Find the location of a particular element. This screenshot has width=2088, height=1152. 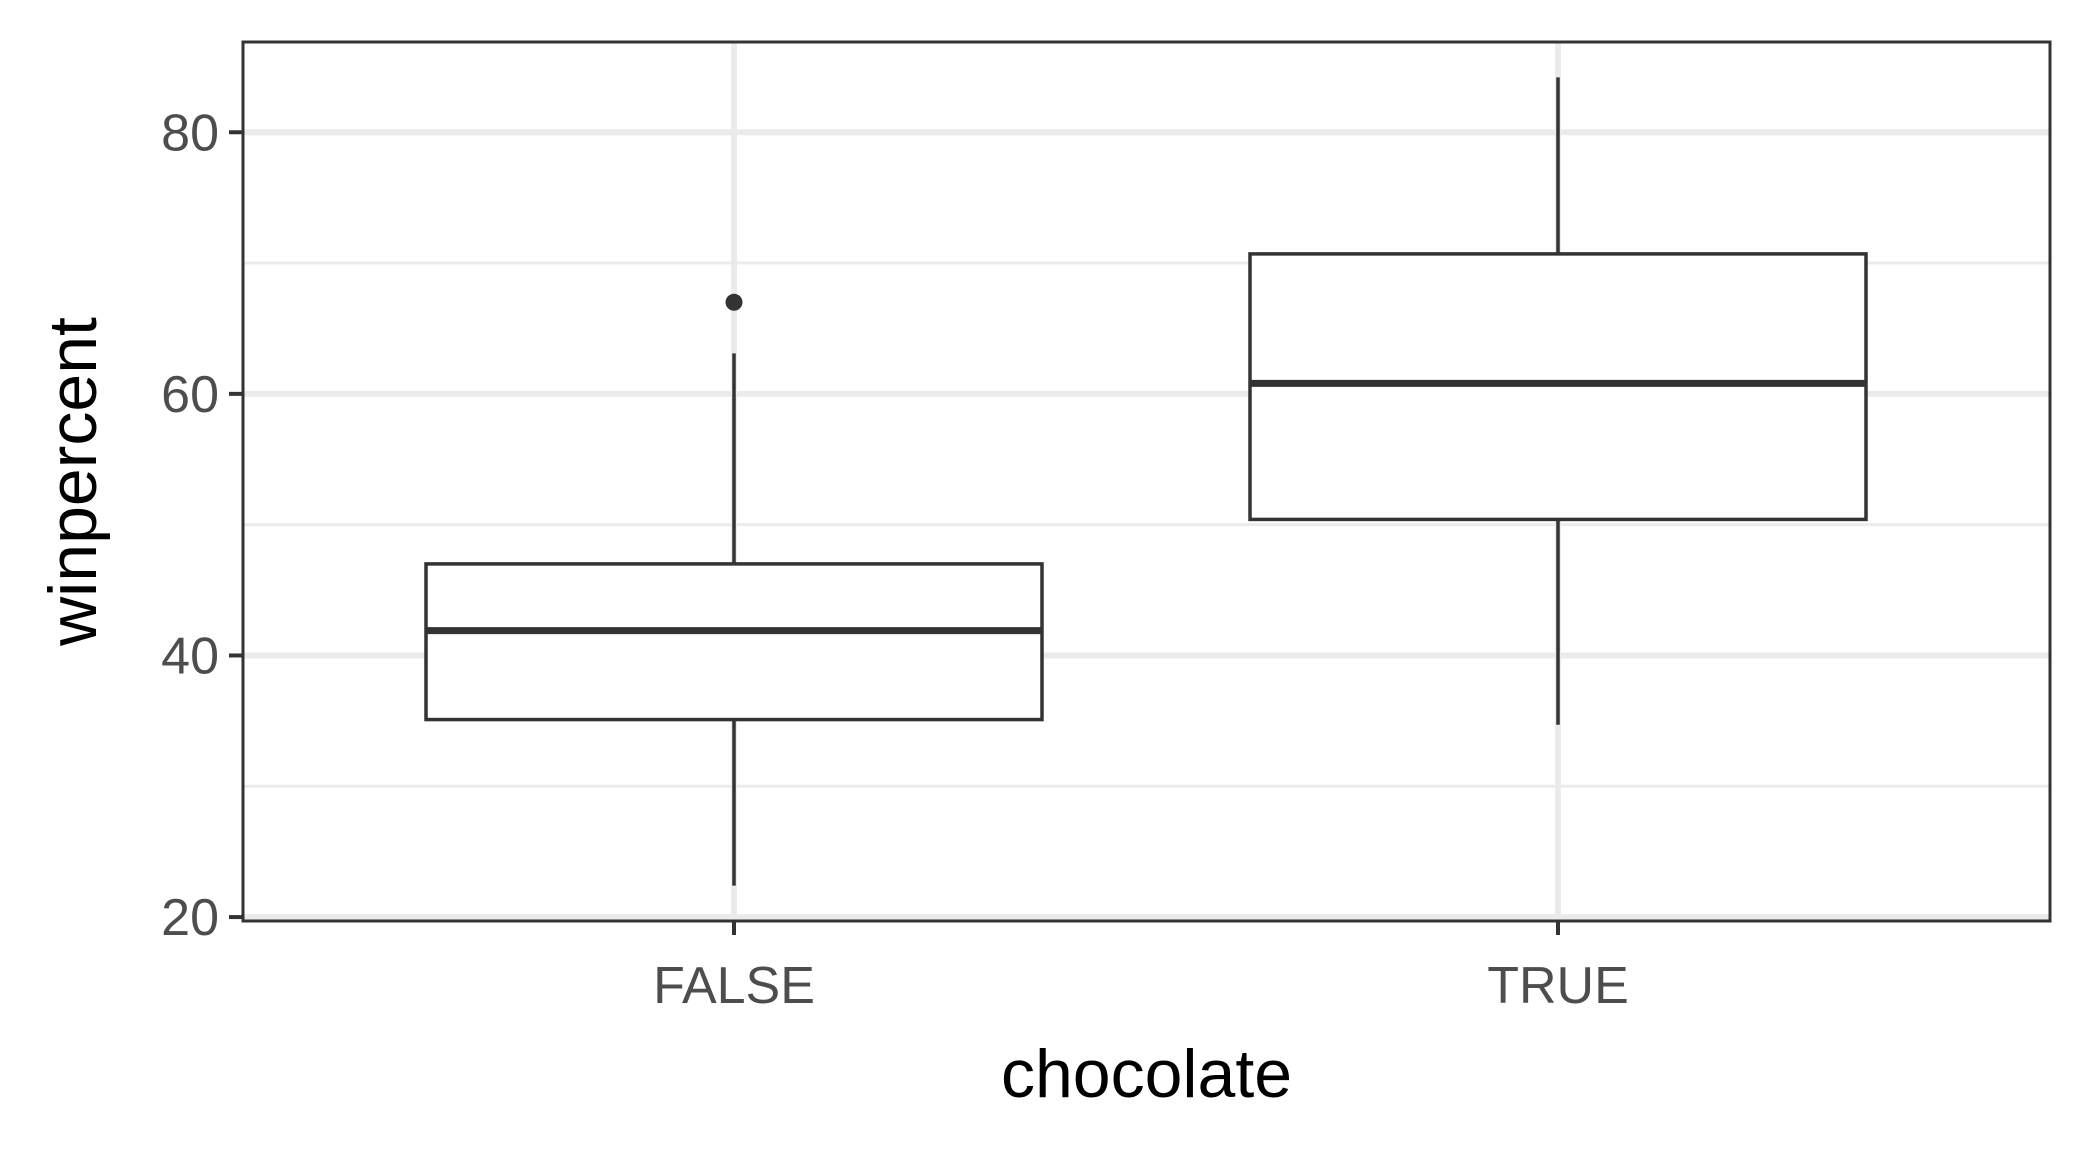

y-tick-label: 40 is located at coordinates (190, 656).